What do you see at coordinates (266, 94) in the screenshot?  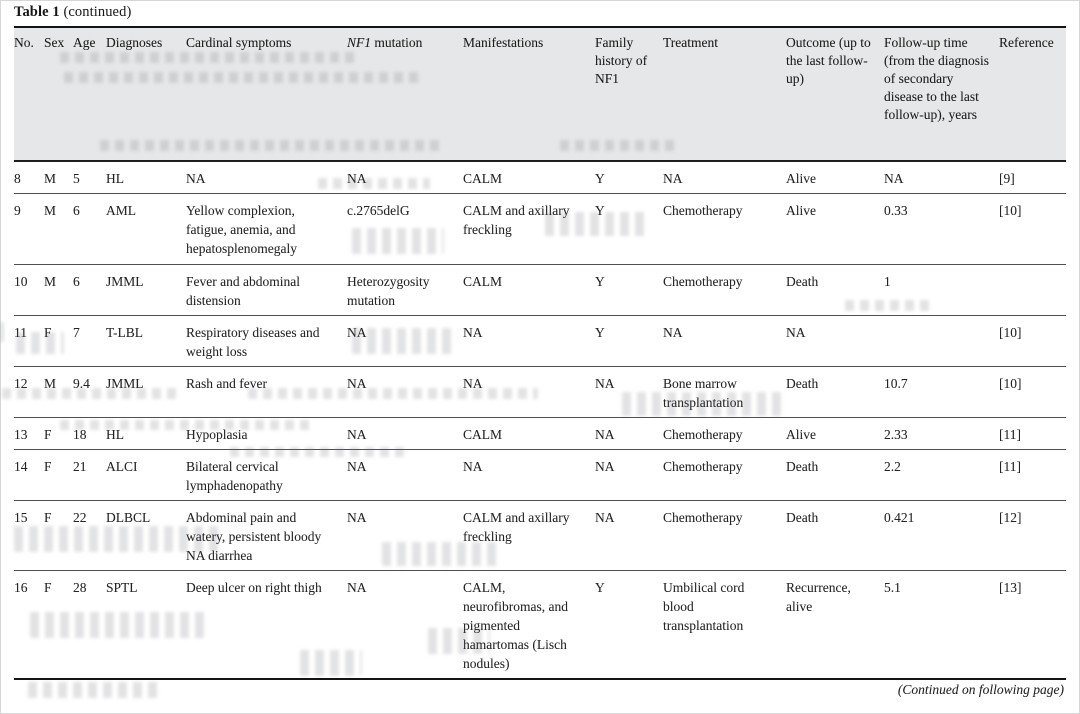 I see `col-header-cardinal-symptoms: Cardinal symptoms` at bounding box center [266, 94].